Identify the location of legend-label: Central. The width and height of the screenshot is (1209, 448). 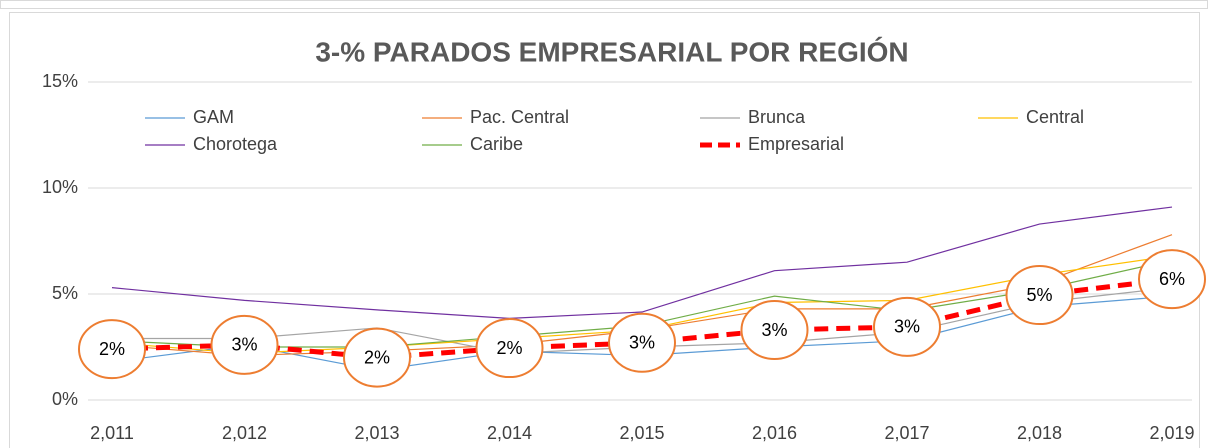
(1055, 117).